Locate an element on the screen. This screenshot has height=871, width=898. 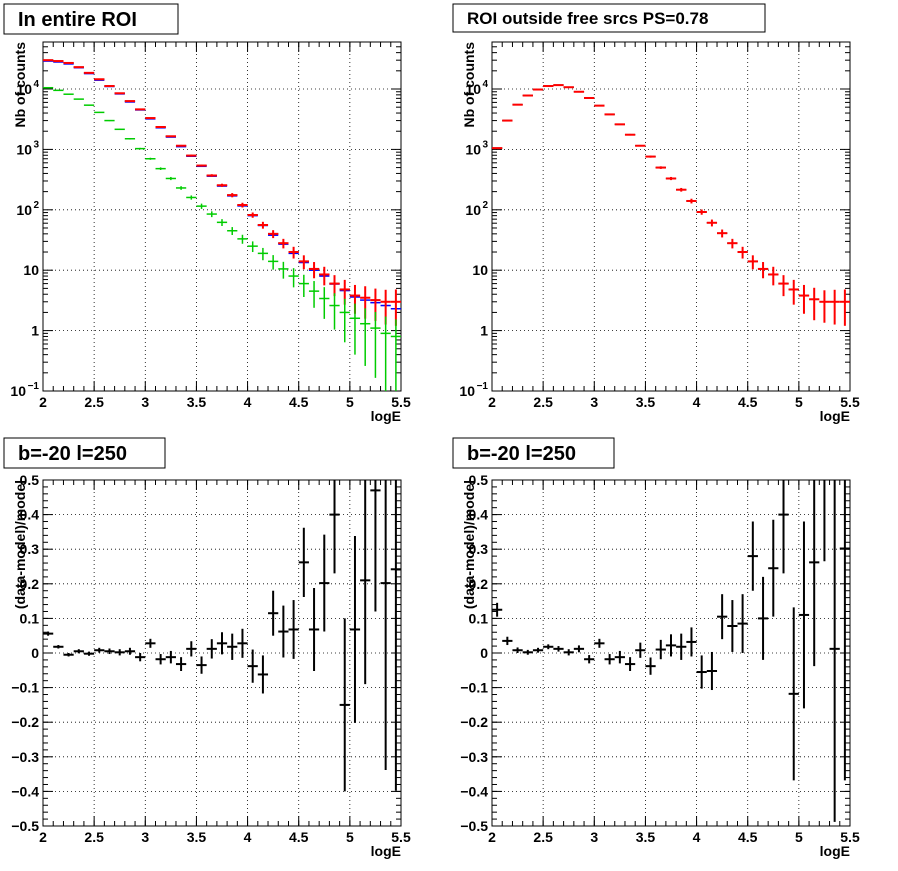
y-axis-label: Nb of counts is located at coordinates (20, 85).